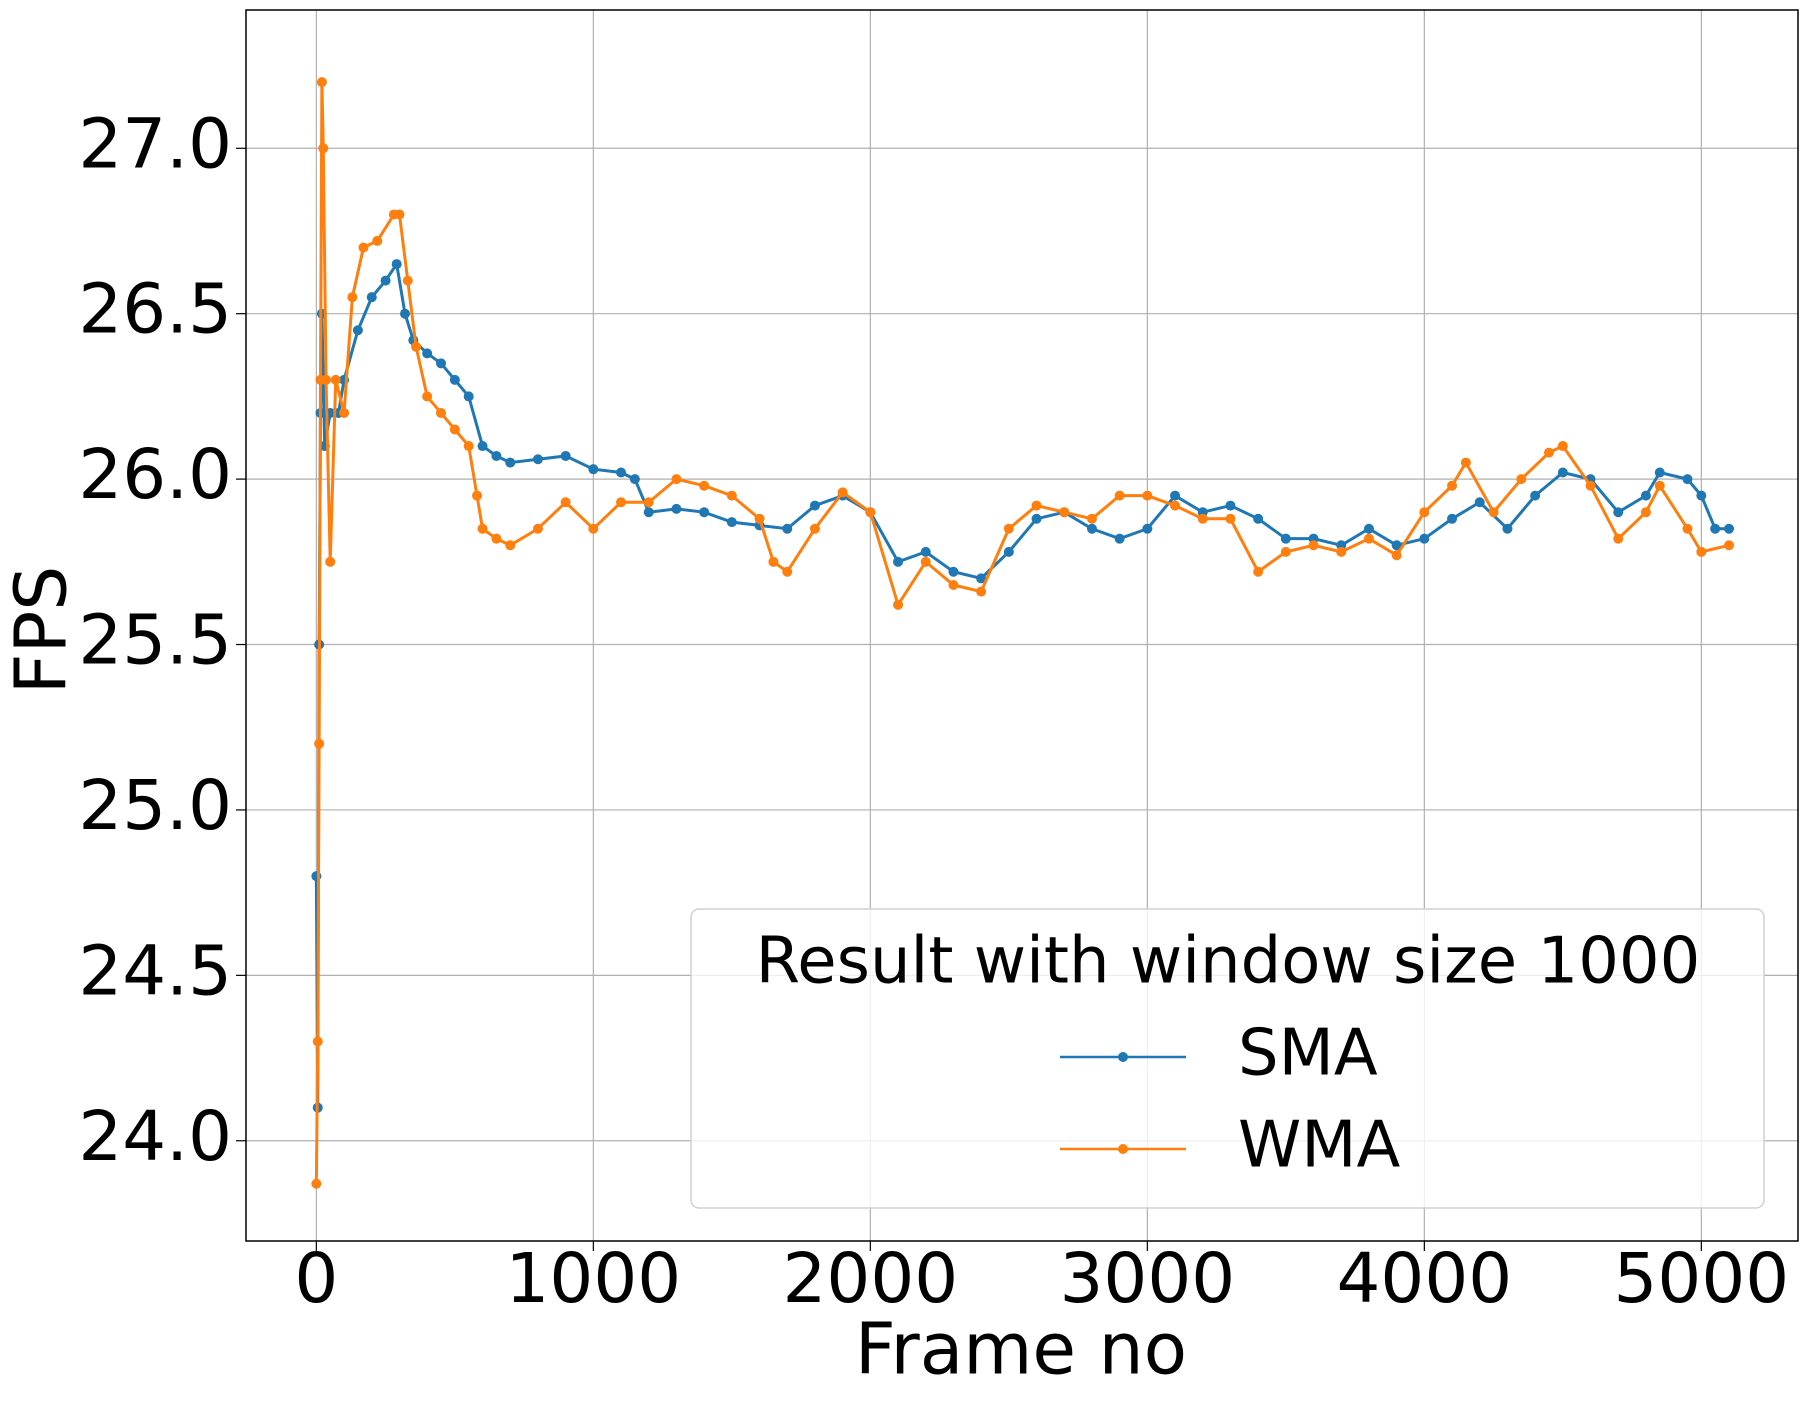  I want to click on x-axis-label: Frame no, so click(1021, 1349).